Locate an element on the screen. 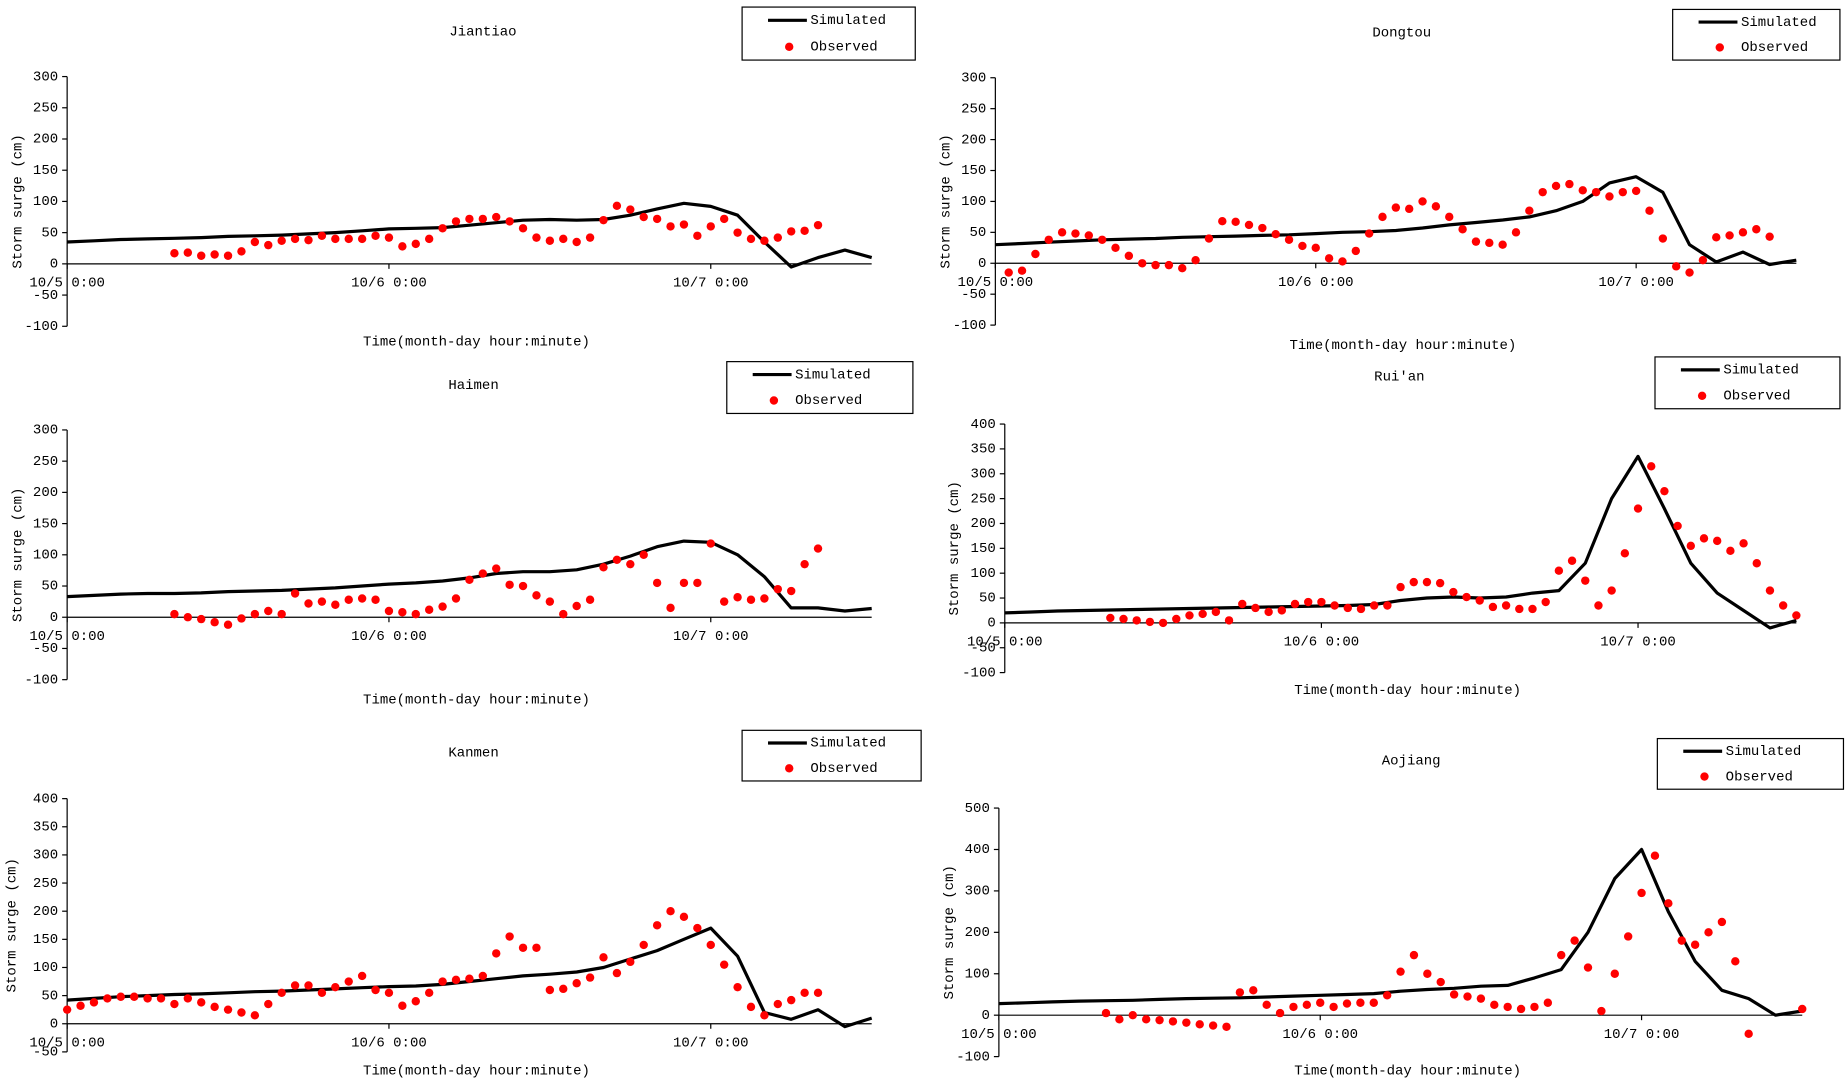  x-tick-label: 10/5 0:00 is located at coordinates (67, 637).